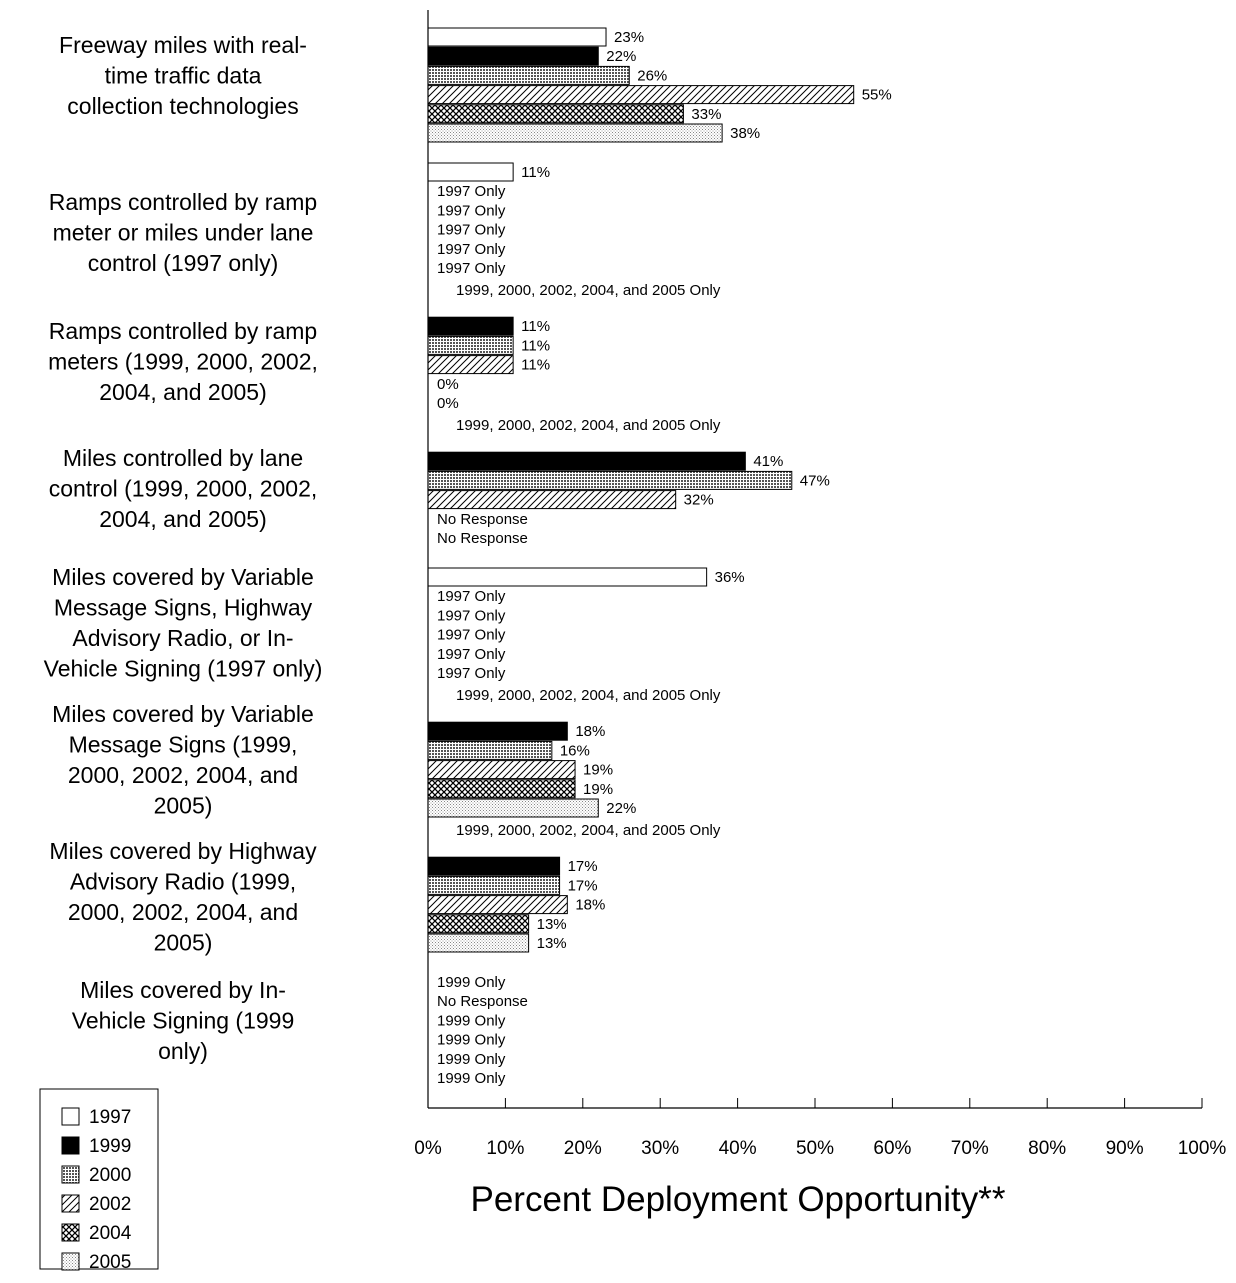 This screenshot has height=1283, width=1236. I want to click on data-label: No Response, so click(482, 538).